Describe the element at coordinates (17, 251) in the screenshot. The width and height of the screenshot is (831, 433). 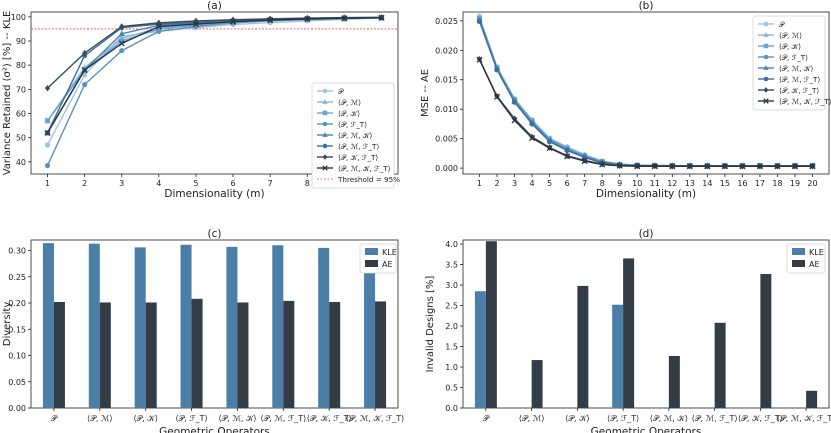
I see `y-tick-label: 0.30` at that location.